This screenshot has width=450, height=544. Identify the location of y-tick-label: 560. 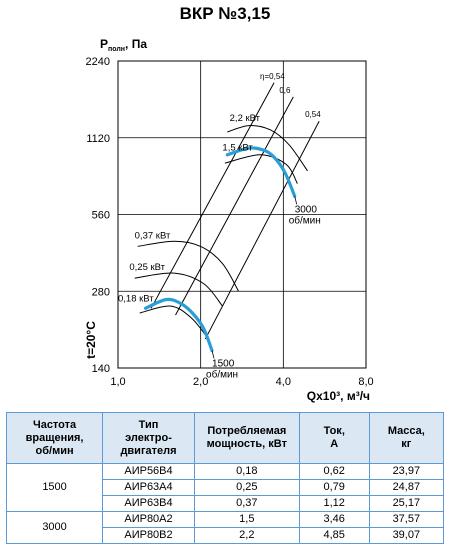
(101, 216).